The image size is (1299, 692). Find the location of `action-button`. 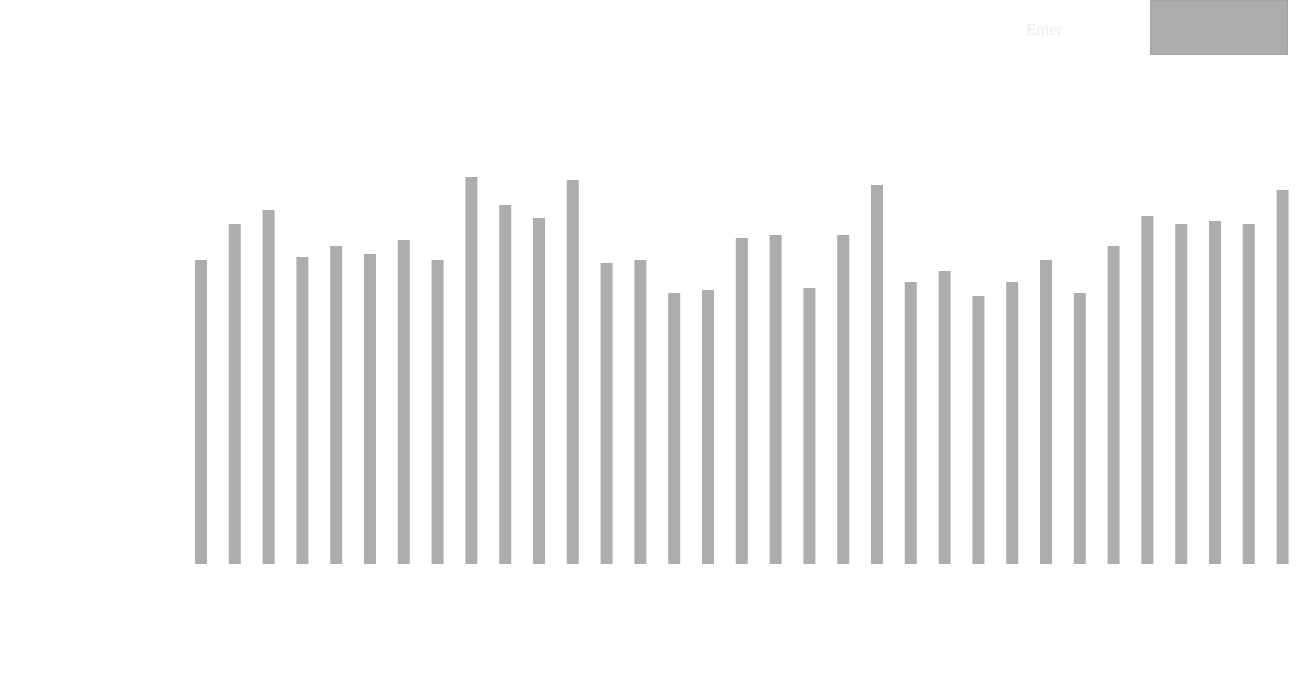

action-button is located at coordinates (1219, 27).